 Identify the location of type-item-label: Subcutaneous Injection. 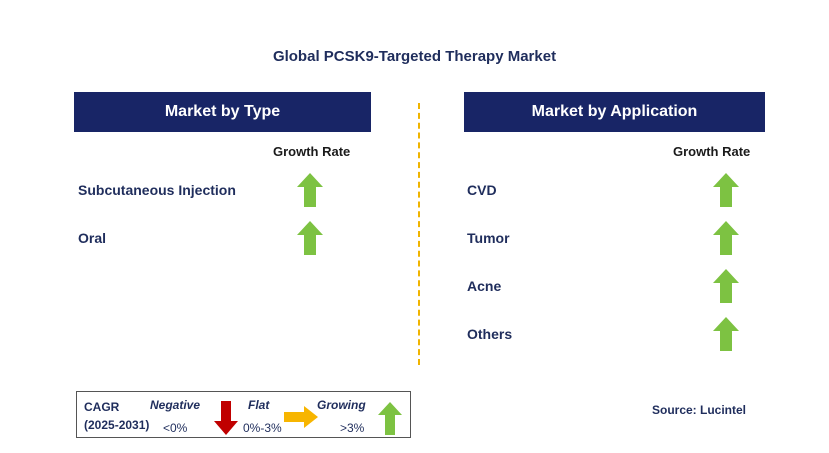
(157, 190).